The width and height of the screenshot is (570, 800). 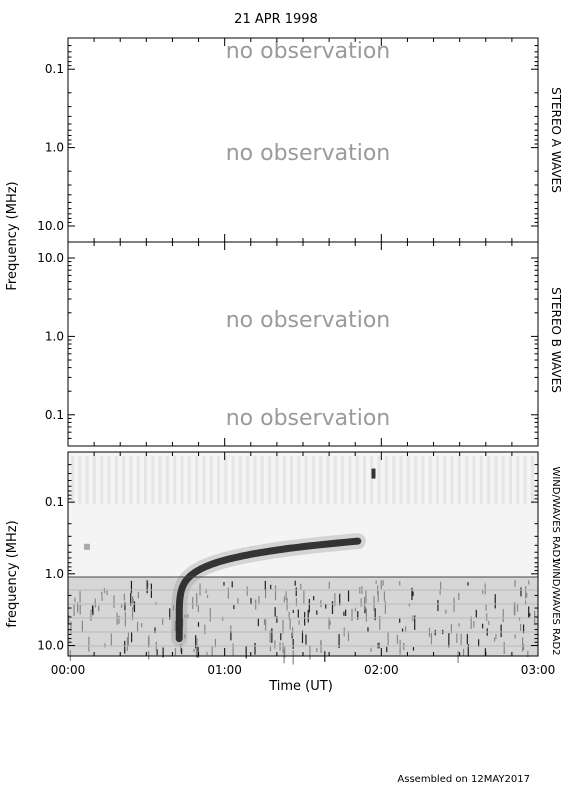 I want to click on rad2-noise, so click(x=303, y=622).